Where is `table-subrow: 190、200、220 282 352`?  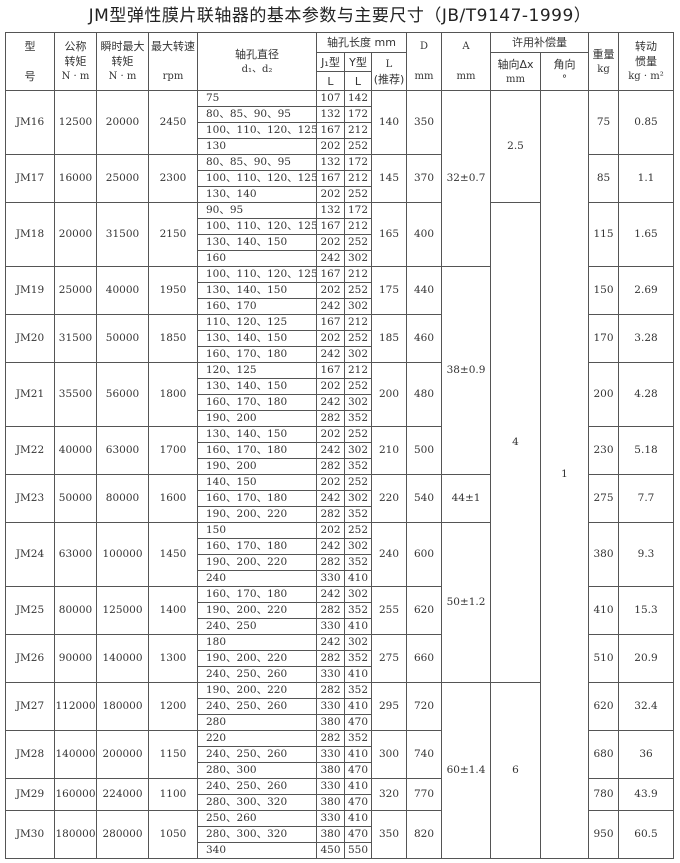 table-subrow: 190、200、220 282 352 is located at coordinates (340, 514).